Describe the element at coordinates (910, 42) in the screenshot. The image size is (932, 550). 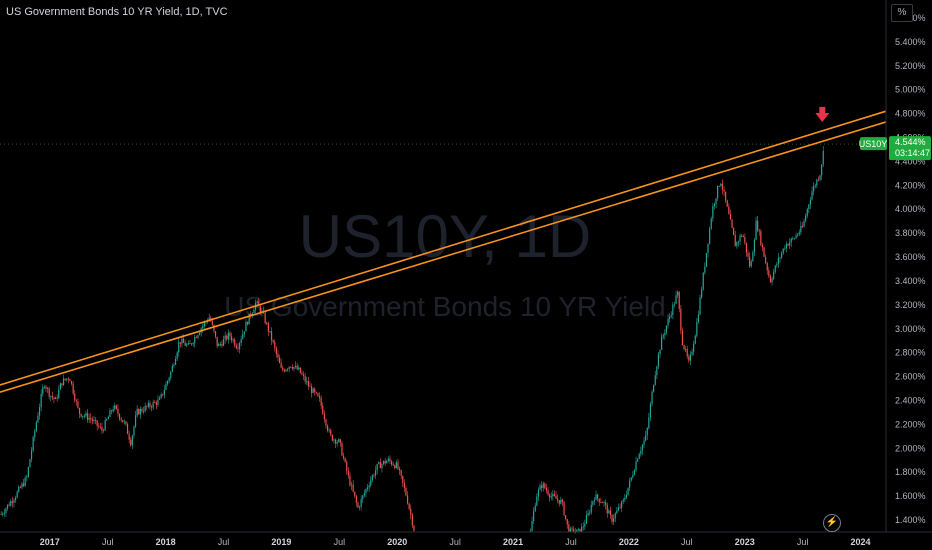
I see `y-tick-label: 5.400%` at that location.